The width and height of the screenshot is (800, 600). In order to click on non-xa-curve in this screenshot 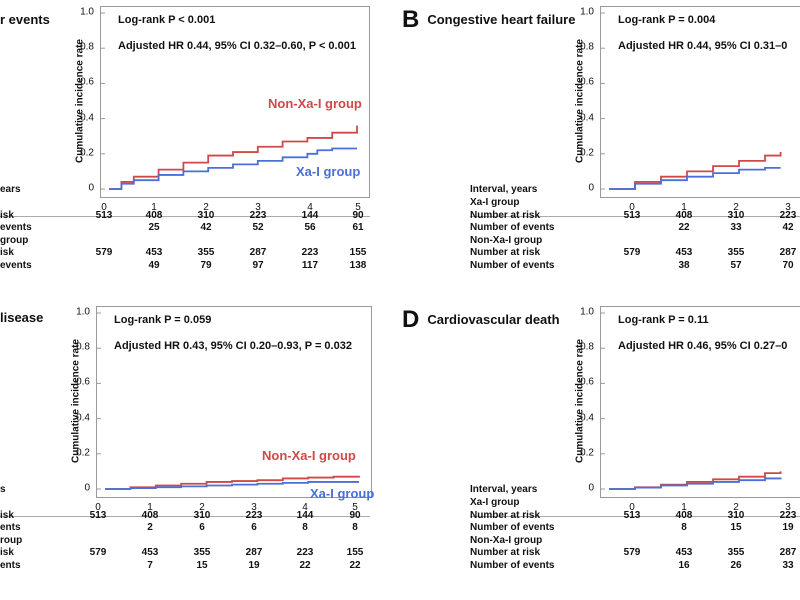, I will do `click(695, 171)`.